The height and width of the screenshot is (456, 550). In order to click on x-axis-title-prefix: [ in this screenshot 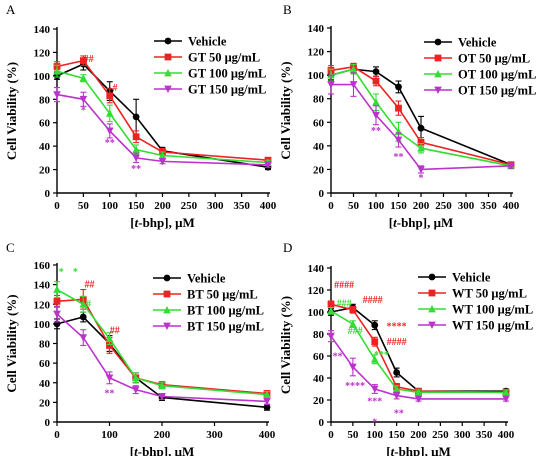, I will do `click(388, 450)`.